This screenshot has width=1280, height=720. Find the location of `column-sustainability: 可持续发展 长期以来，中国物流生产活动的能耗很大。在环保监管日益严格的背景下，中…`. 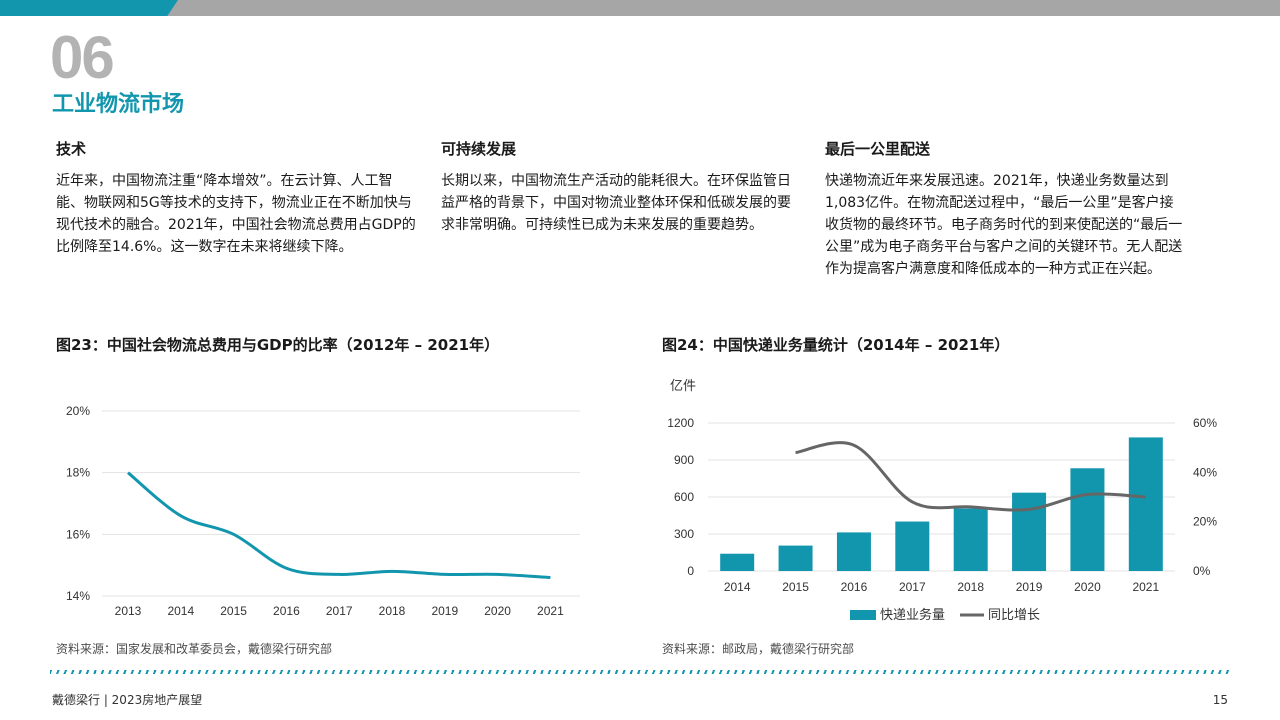

column-sustainability: 可持续发展 长期以来，中国物流生产活动的能耗很大。在环保监管日益严格的背景下，中… is located at coordinates (621, 187).